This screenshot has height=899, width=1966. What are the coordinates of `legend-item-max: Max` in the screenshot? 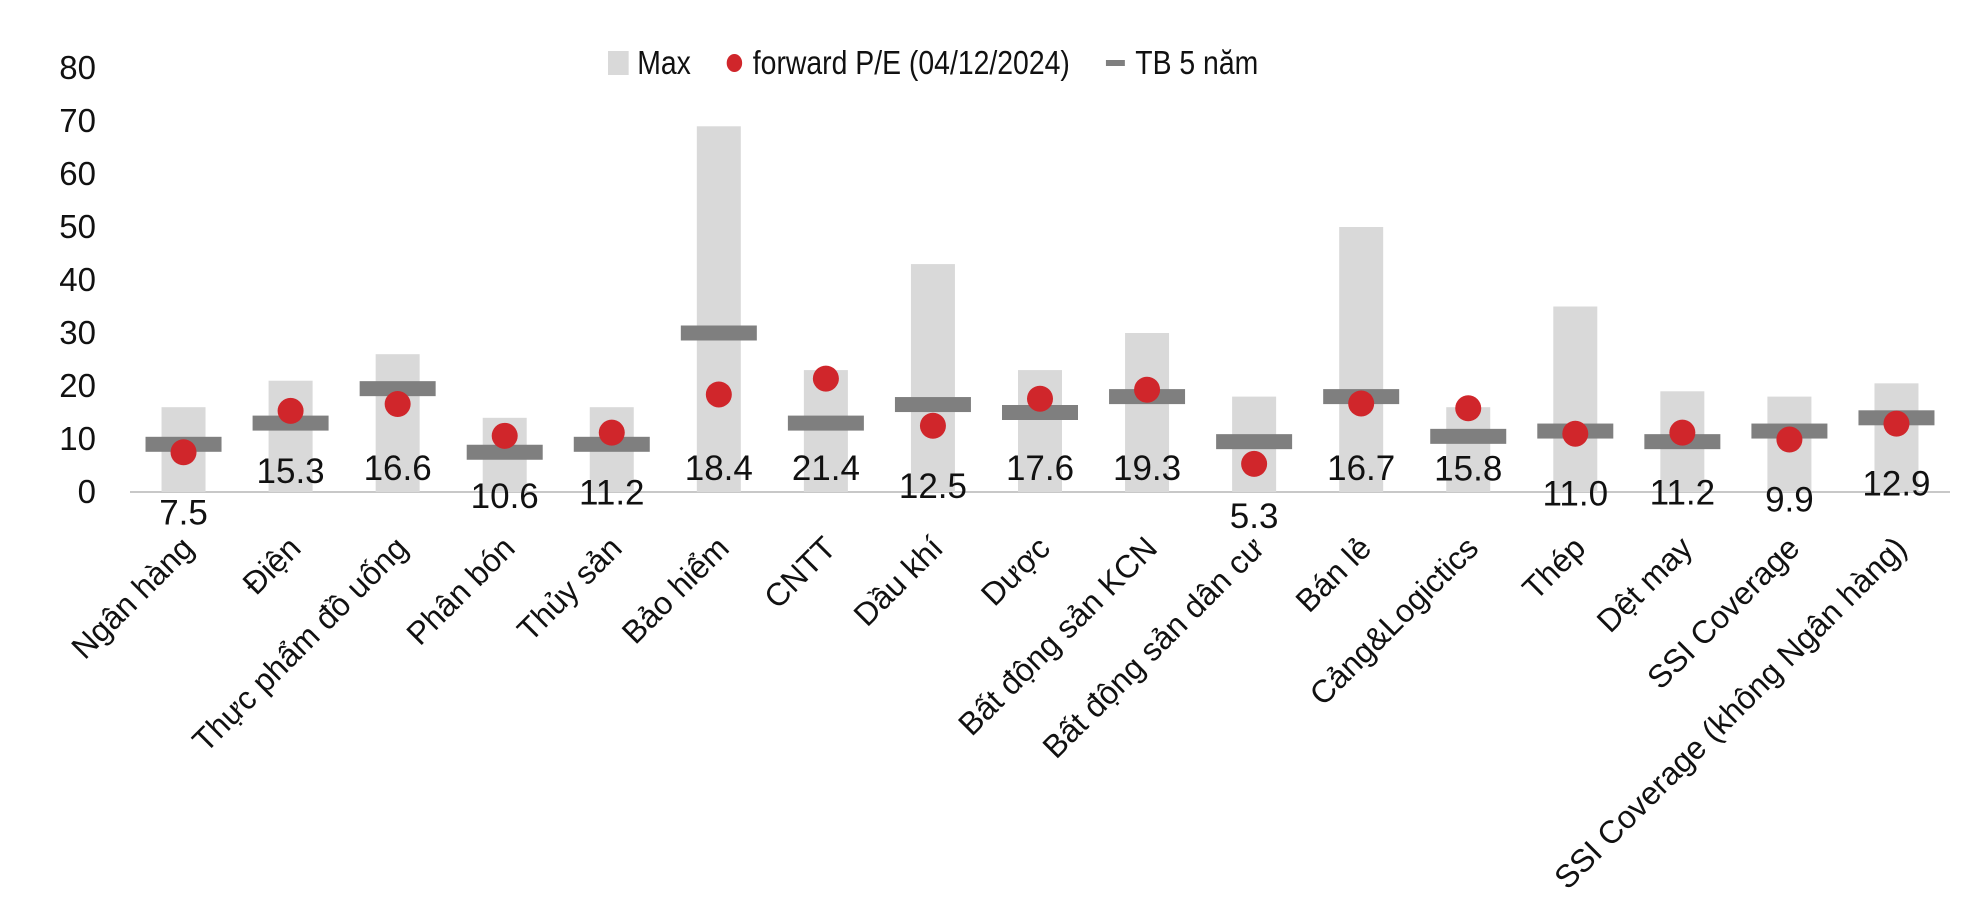 It's located at (649, 63).